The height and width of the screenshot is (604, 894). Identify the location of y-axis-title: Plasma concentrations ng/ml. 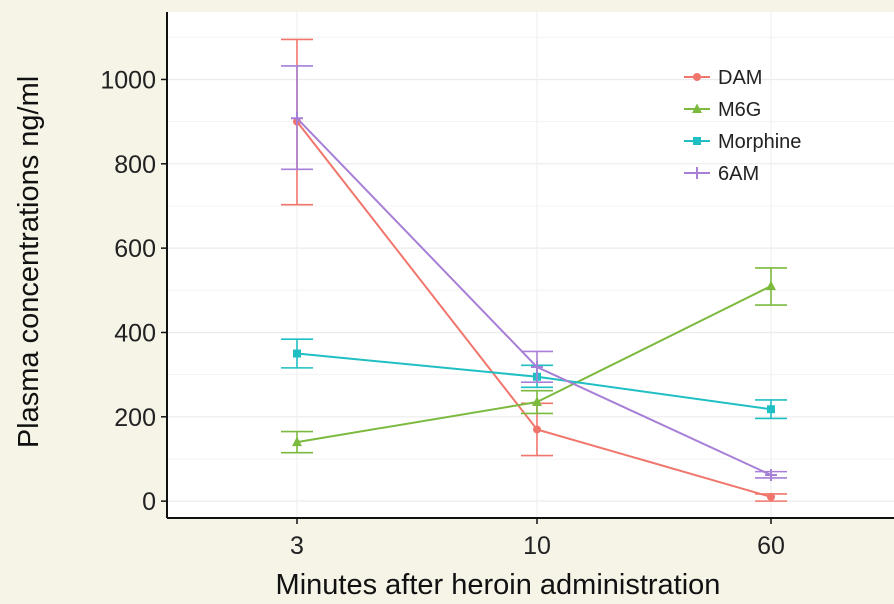
(29, 262).